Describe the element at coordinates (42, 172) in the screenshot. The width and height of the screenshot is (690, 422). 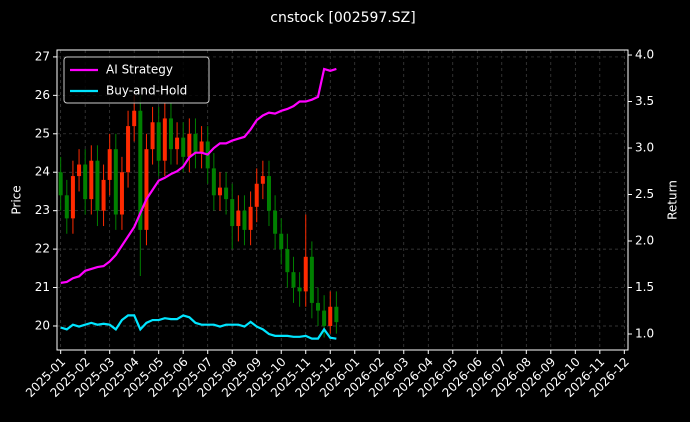
I see `y-tick-label: 24` at that location.